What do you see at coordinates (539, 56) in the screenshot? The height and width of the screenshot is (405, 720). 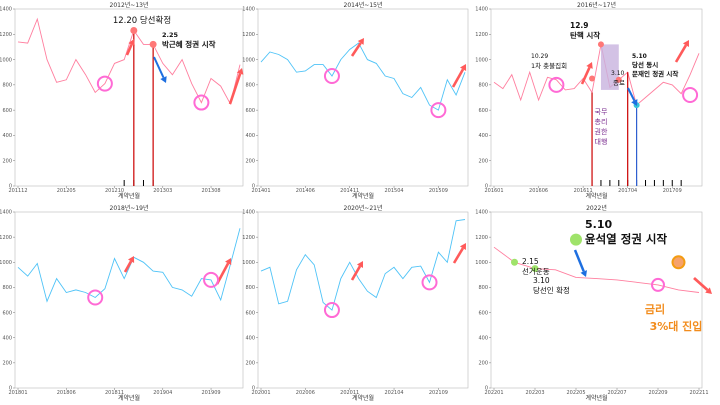 I see `annotation-label: 10.29` at bounding box center [539, 56].